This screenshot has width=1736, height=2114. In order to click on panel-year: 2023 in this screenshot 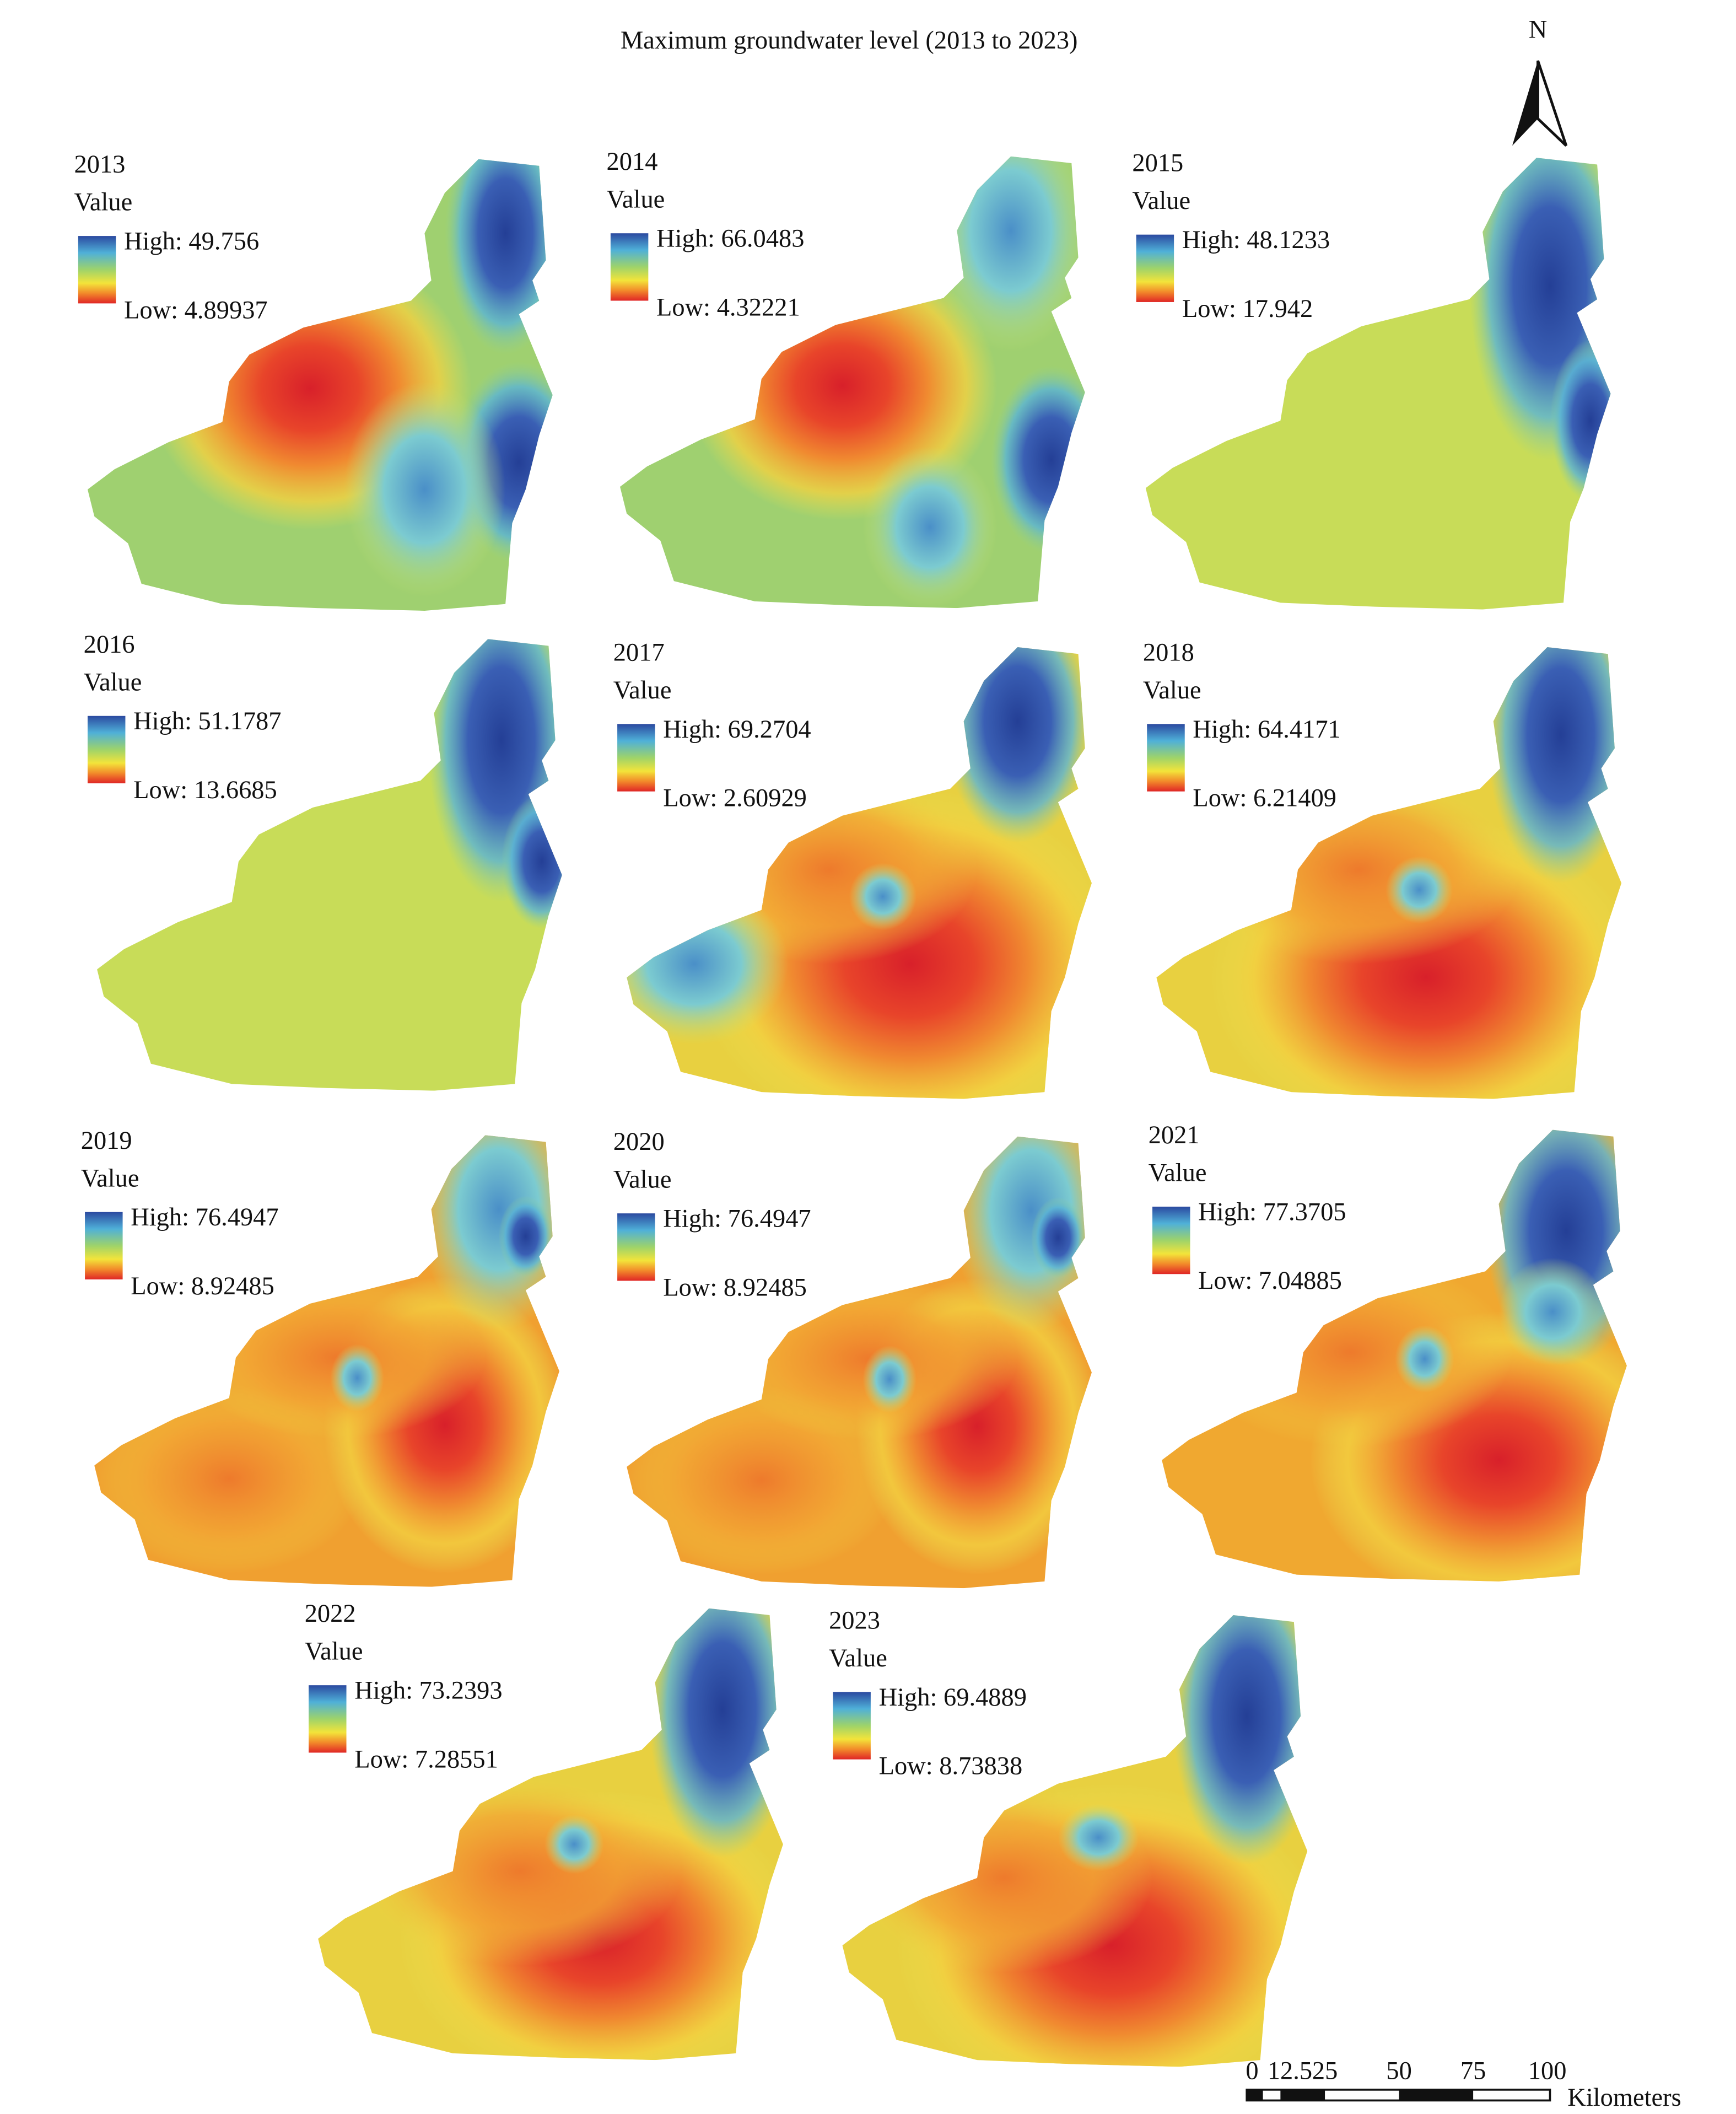, I will do `click(854, 1620)`.